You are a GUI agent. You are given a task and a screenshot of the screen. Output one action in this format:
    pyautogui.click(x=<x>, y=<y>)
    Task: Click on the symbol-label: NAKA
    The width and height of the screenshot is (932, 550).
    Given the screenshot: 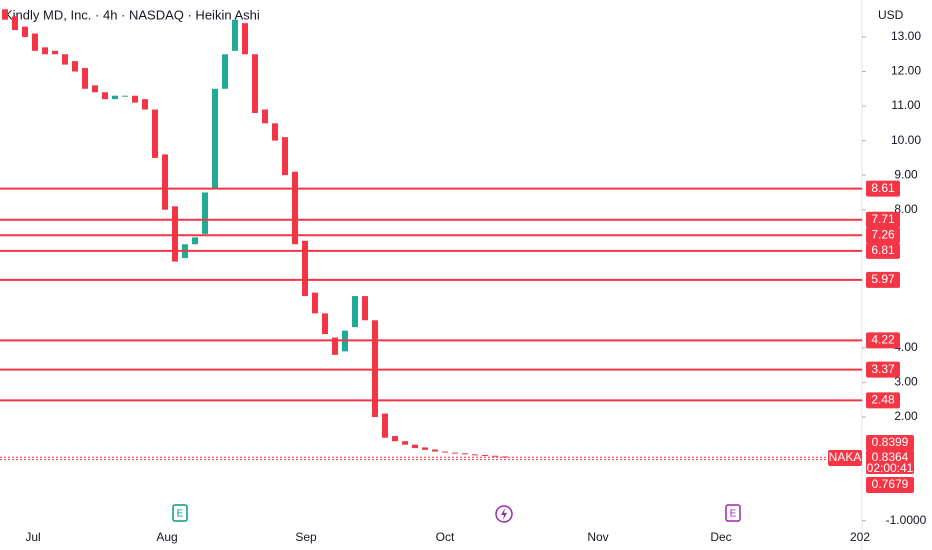 What is the action you would take?
    pyautogui.click(x=845, y=457)
    